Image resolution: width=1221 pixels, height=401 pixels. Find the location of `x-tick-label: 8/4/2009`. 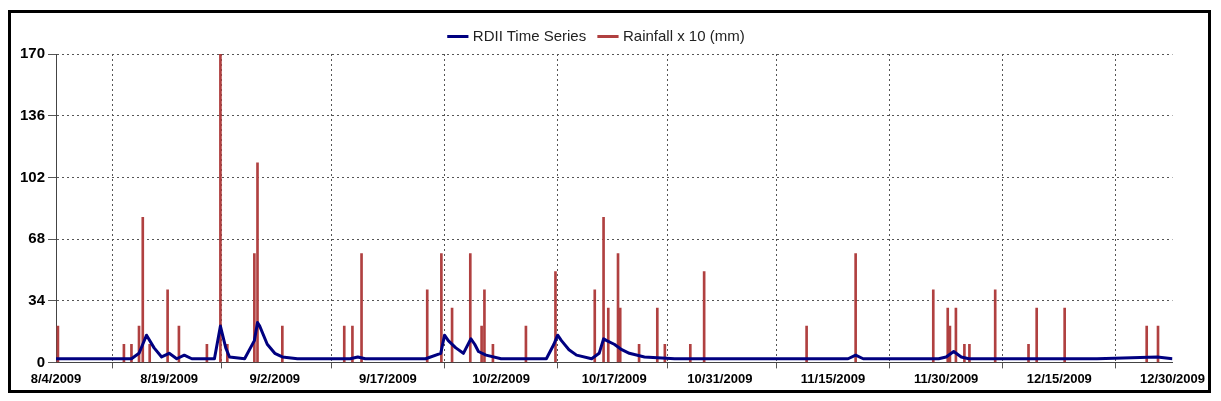

x-tick-label: 8/4/2009 is located at coordinates (56, 378).